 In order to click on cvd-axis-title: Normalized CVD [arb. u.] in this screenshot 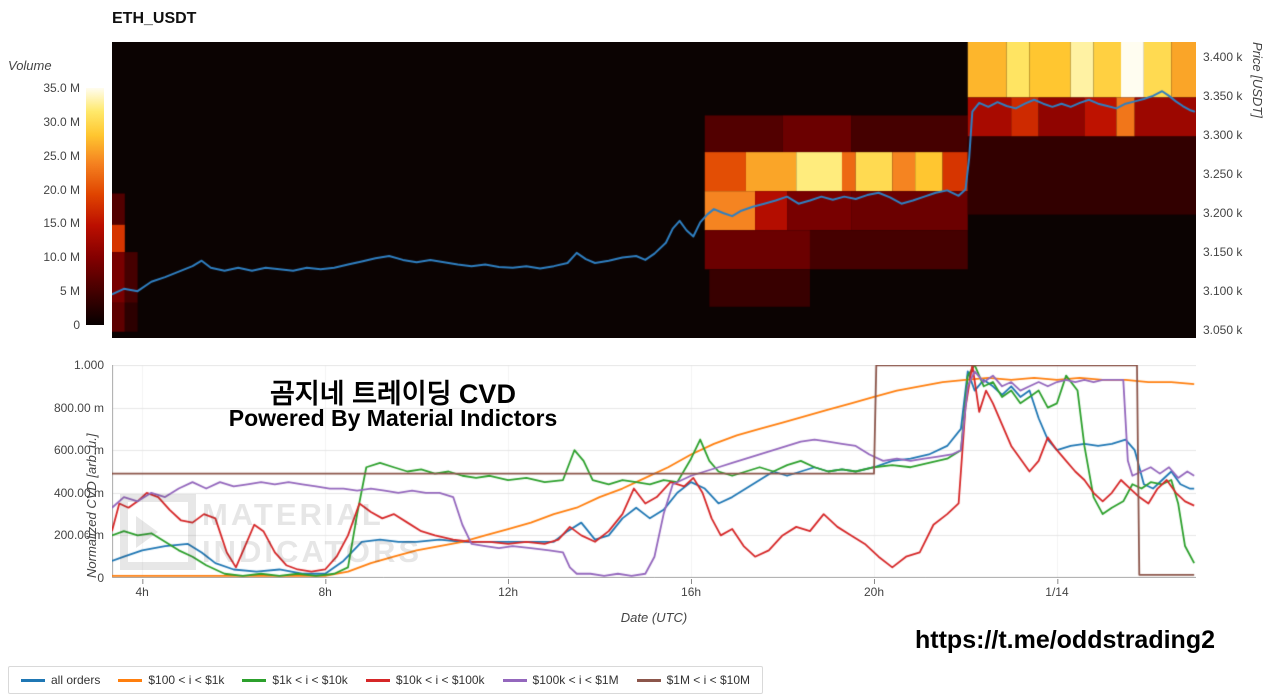, I will do `click(91, 506)`.